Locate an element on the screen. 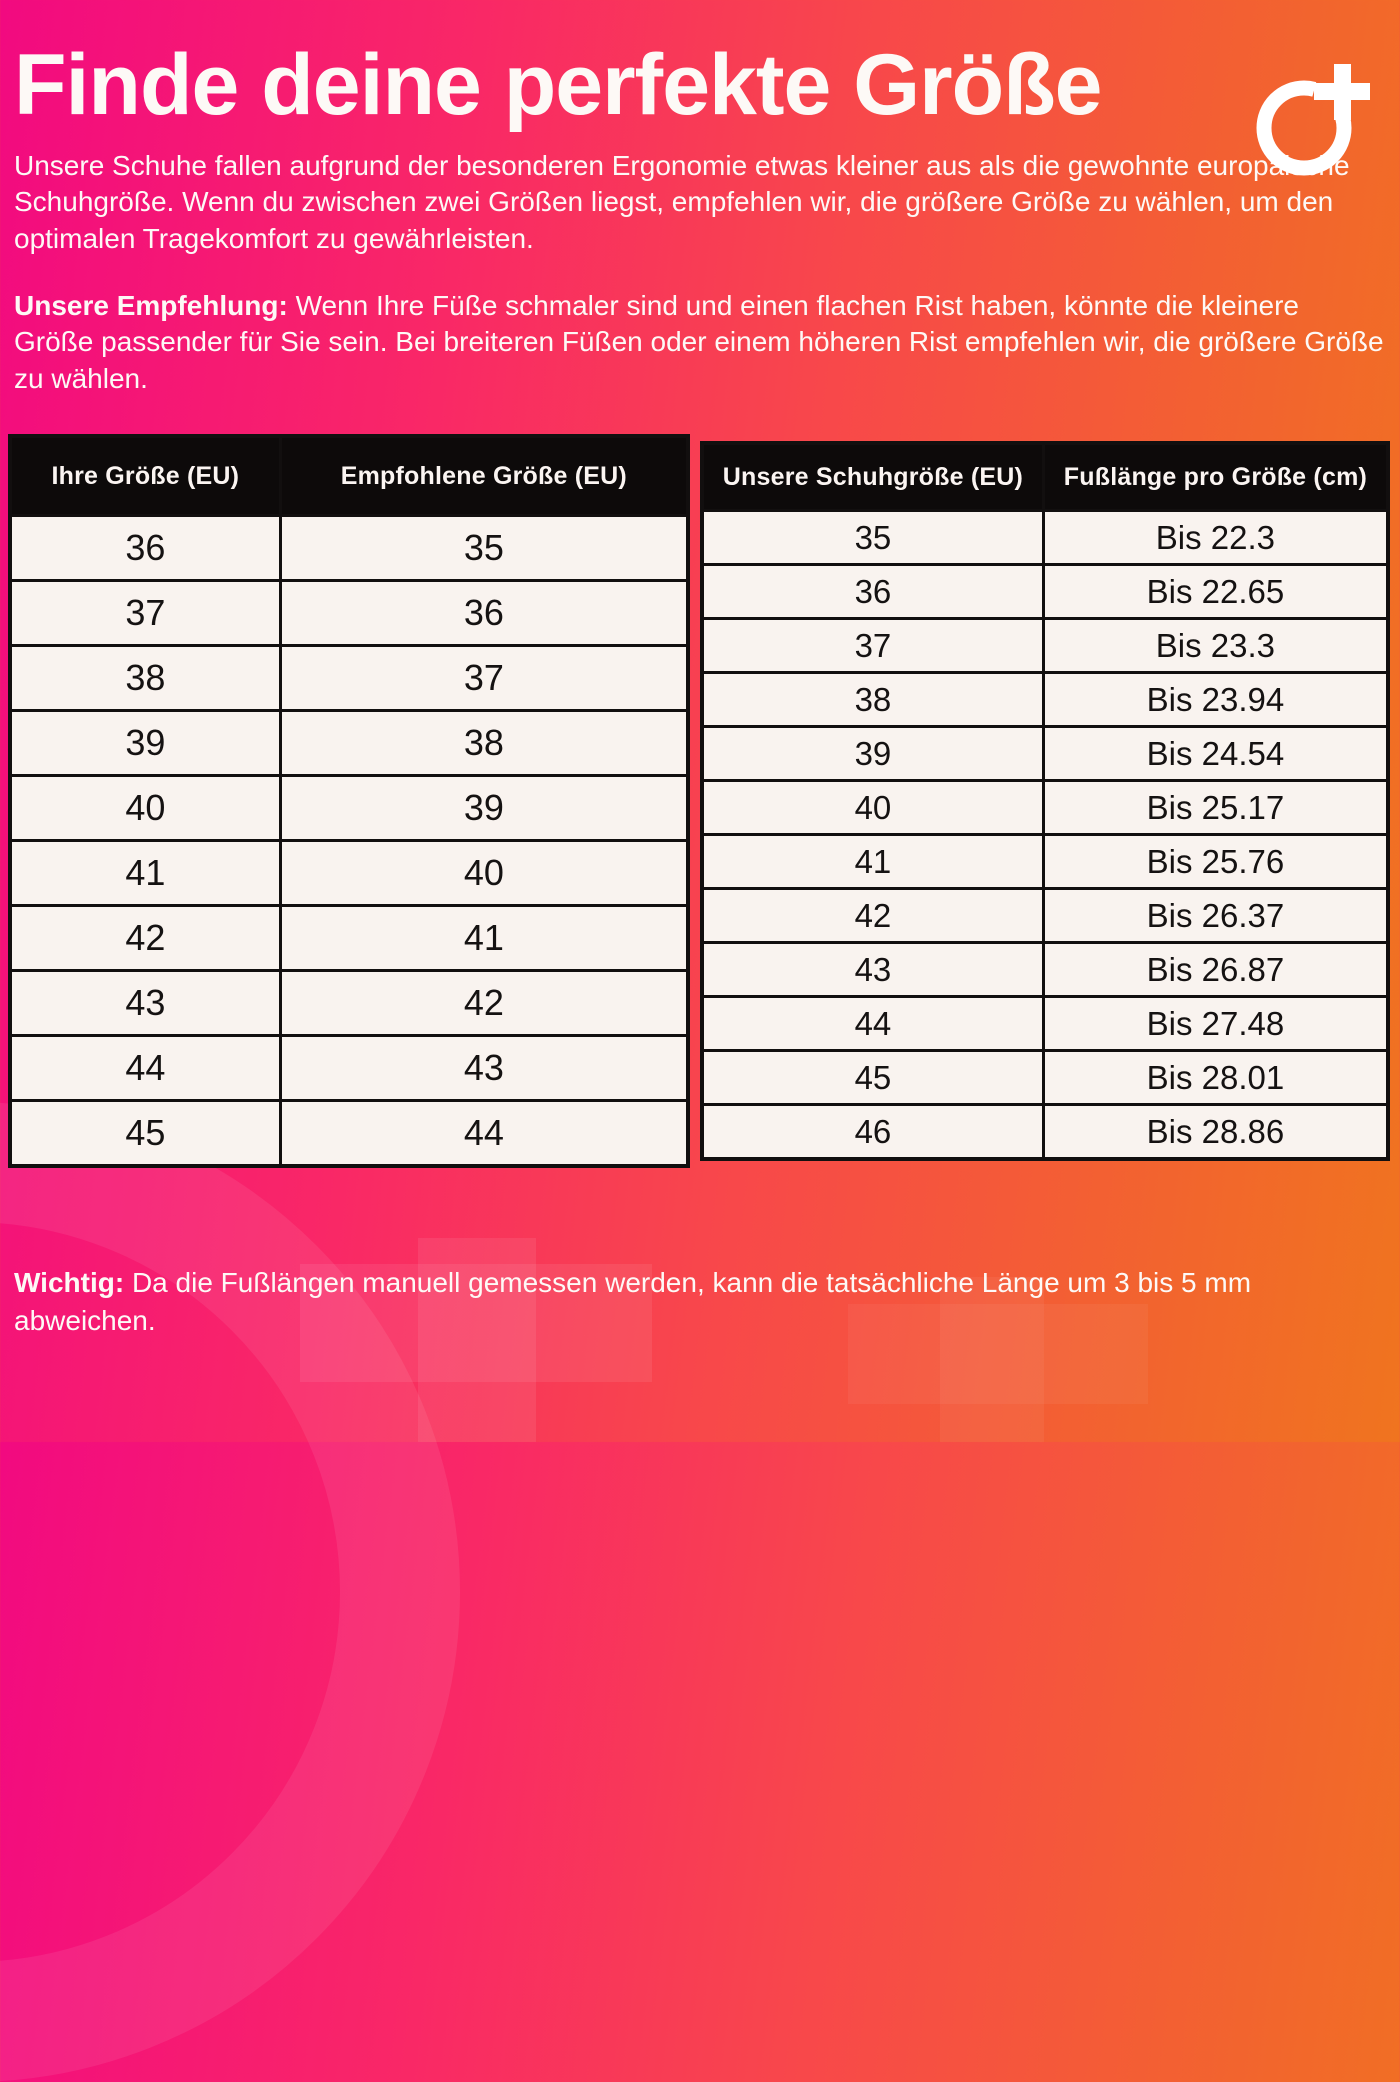  table-row: 42 Bis 26.37 is located at coordinates (1045, 916).